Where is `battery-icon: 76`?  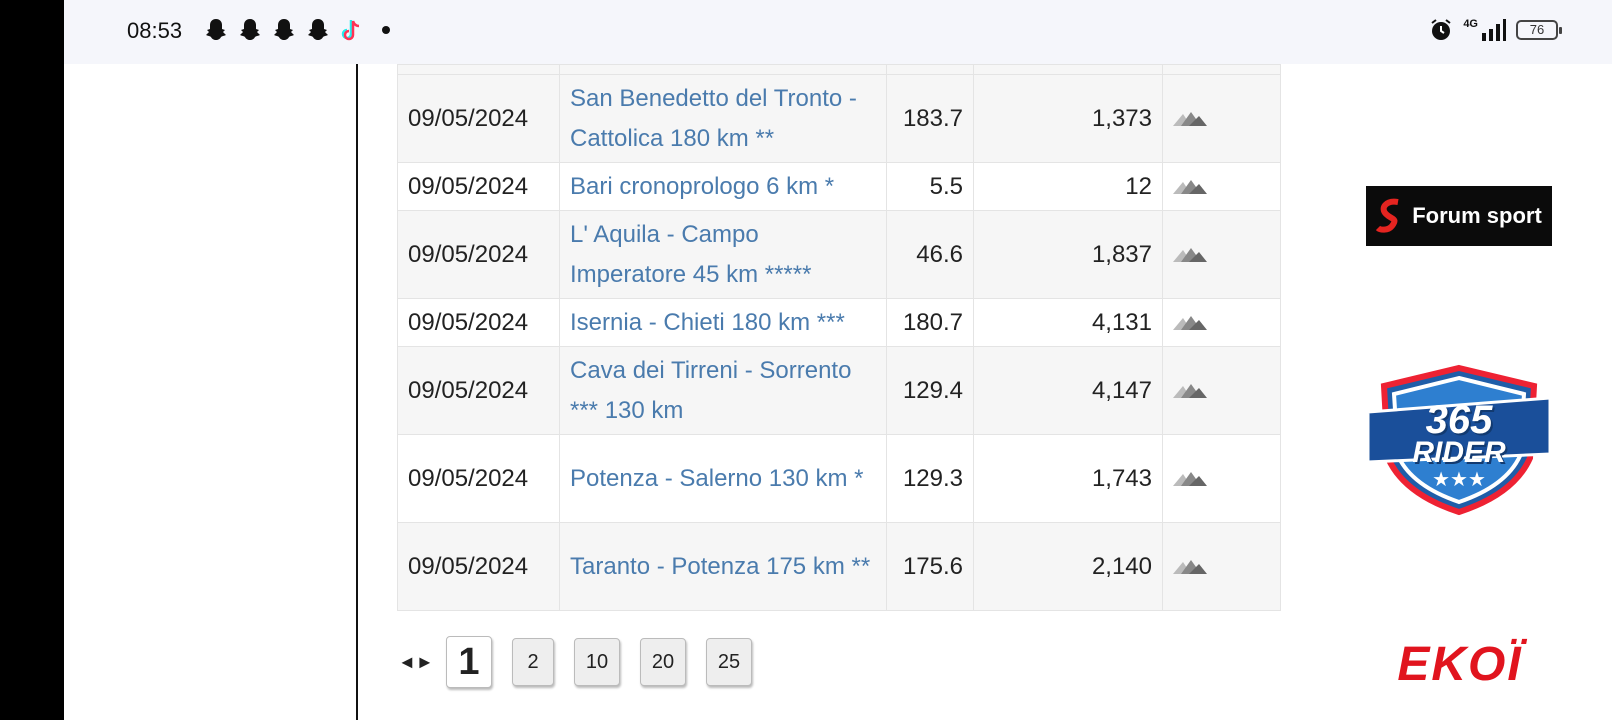
battery-icon: 76 is located at coordinates (1539, 30).